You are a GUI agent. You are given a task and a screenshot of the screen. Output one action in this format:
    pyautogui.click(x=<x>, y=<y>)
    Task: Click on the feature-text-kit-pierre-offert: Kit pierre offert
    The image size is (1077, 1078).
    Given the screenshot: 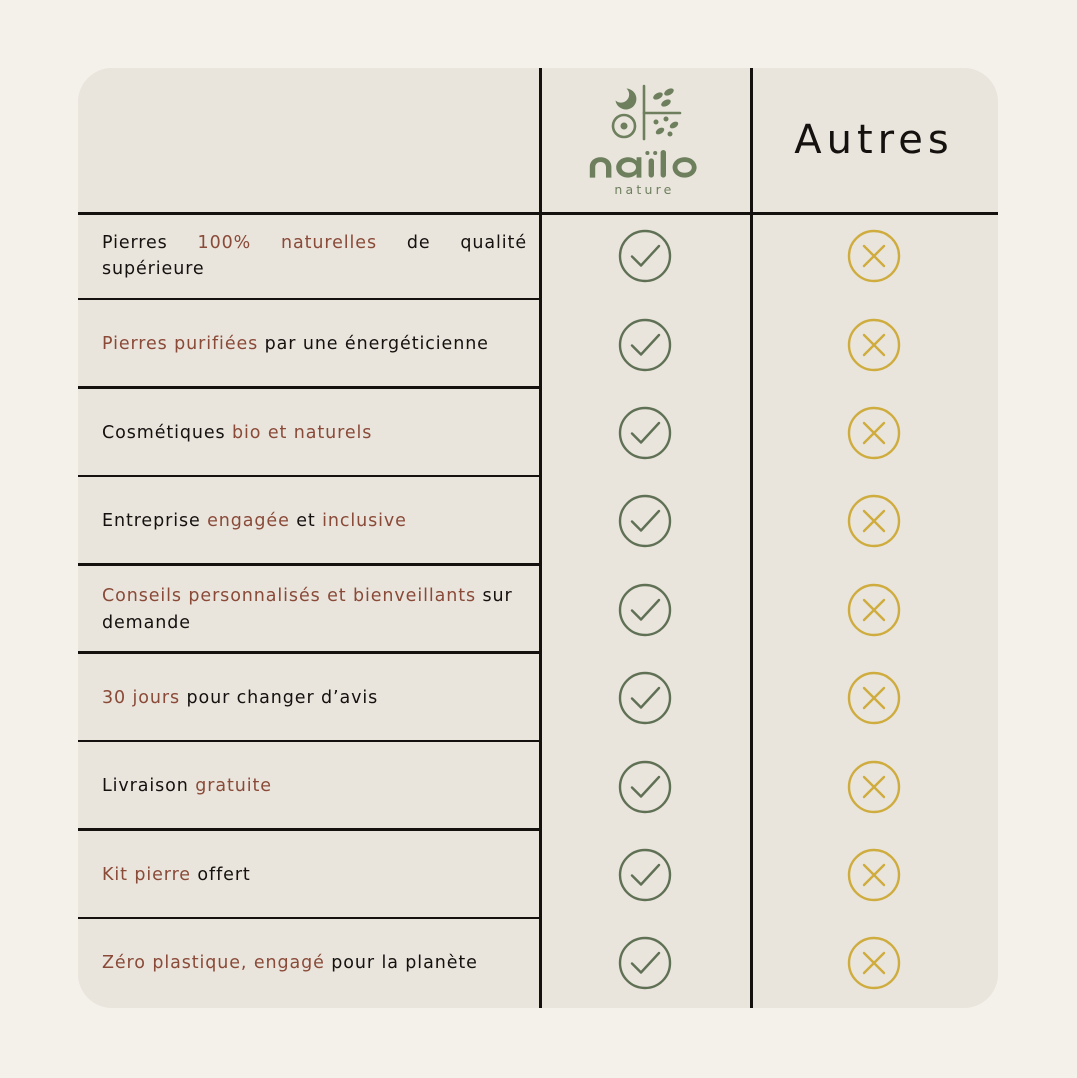 What is the action you would take?
    pyautogui.click(x=314, y=875)
    